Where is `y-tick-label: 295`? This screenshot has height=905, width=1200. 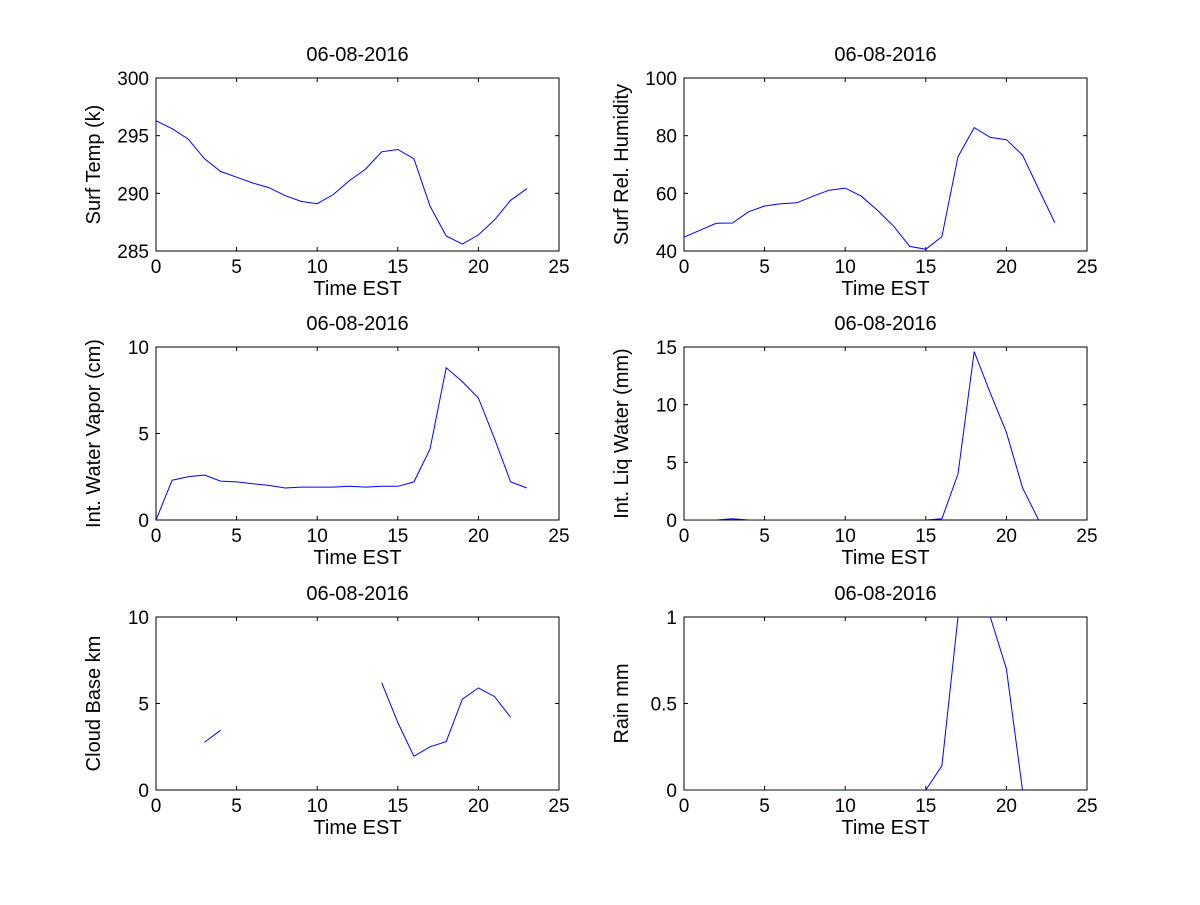
y-tick-label: 295 is located at coordinates (133, 137).